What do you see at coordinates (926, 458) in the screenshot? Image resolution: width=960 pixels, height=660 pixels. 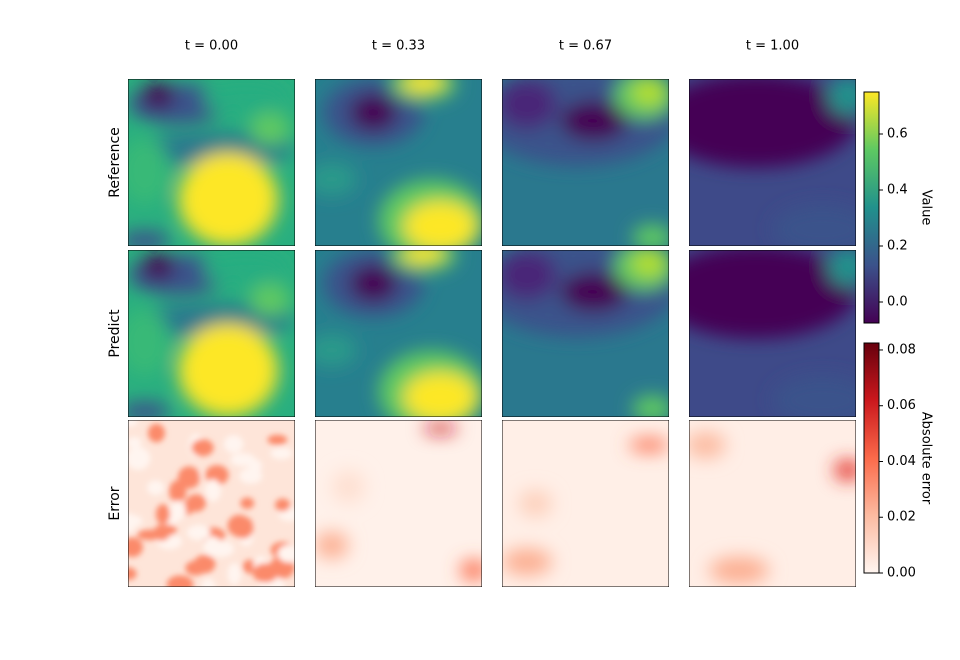 I see `colorbar-label: Absolute error` at bounding box center [926, 458].